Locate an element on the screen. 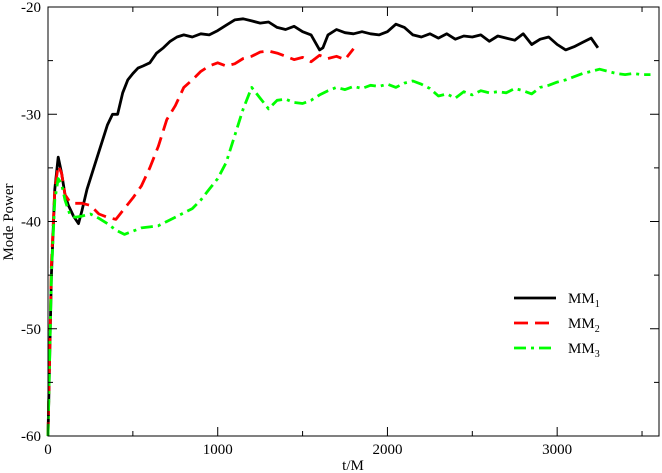  legend-label-mm1: MM1 is located at coordinates (584, 300).